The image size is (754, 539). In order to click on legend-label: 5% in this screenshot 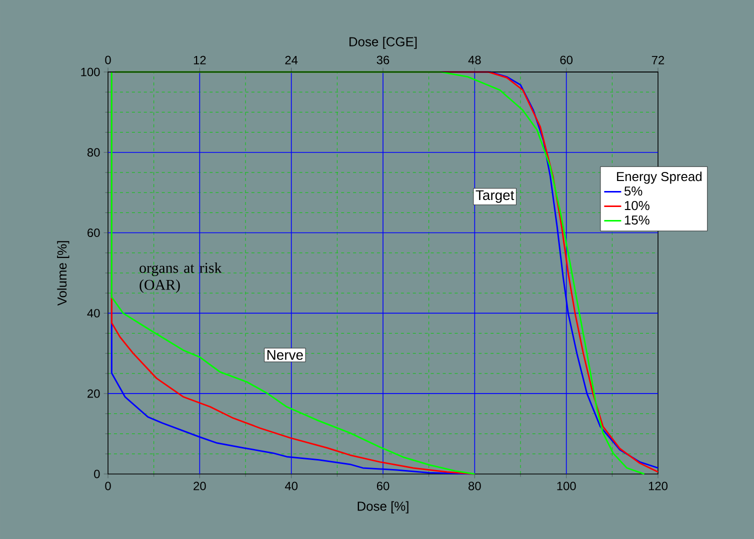, I will do `click(633, 191)`.